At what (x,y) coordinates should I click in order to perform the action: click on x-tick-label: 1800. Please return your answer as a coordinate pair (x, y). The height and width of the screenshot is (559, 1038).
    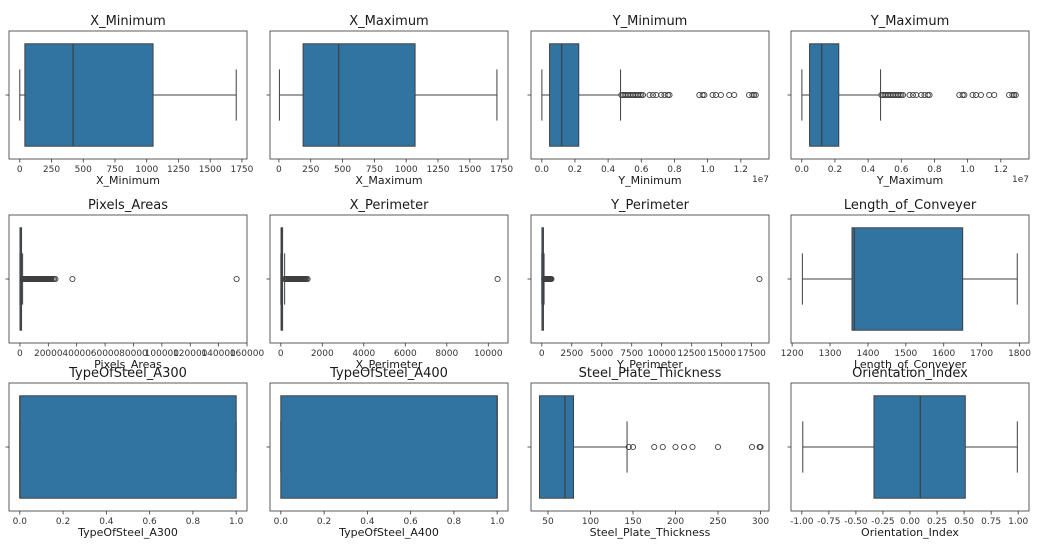
    Looking at the image, I should click on (1019, 354).